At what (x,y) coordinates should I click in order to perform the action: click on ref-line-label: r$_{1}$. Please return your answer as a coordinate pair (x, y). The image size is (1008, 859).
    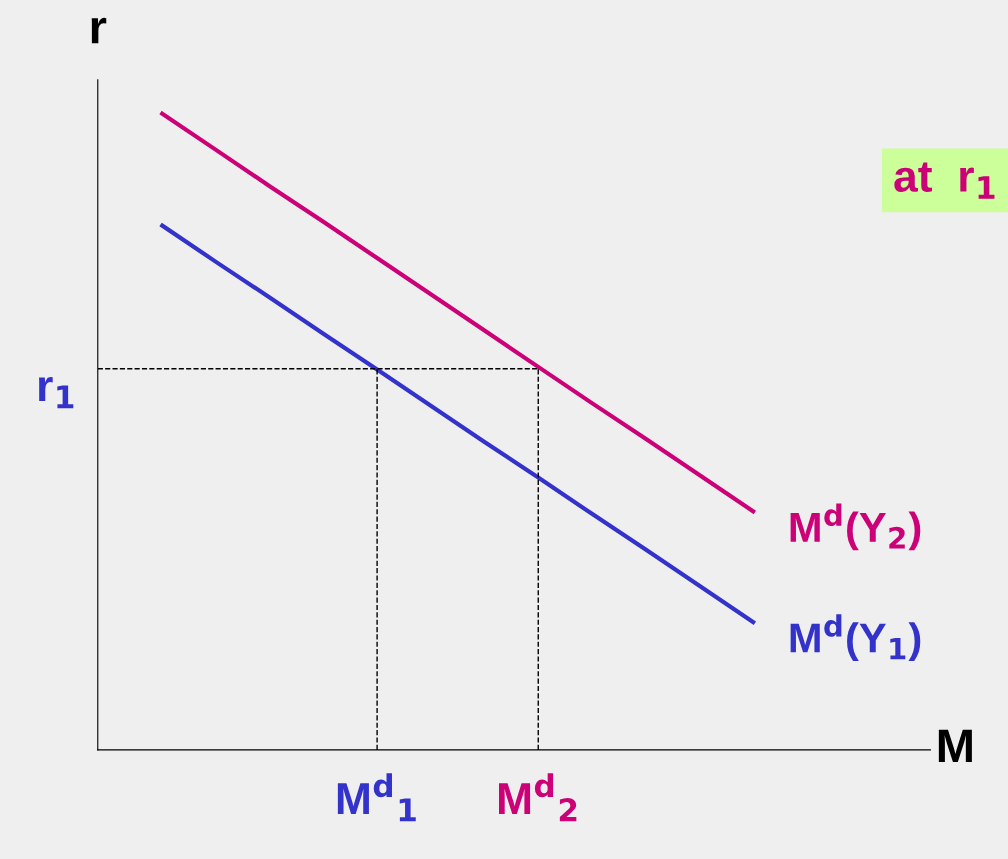
    Looking at the image, I should click on (56, 392).